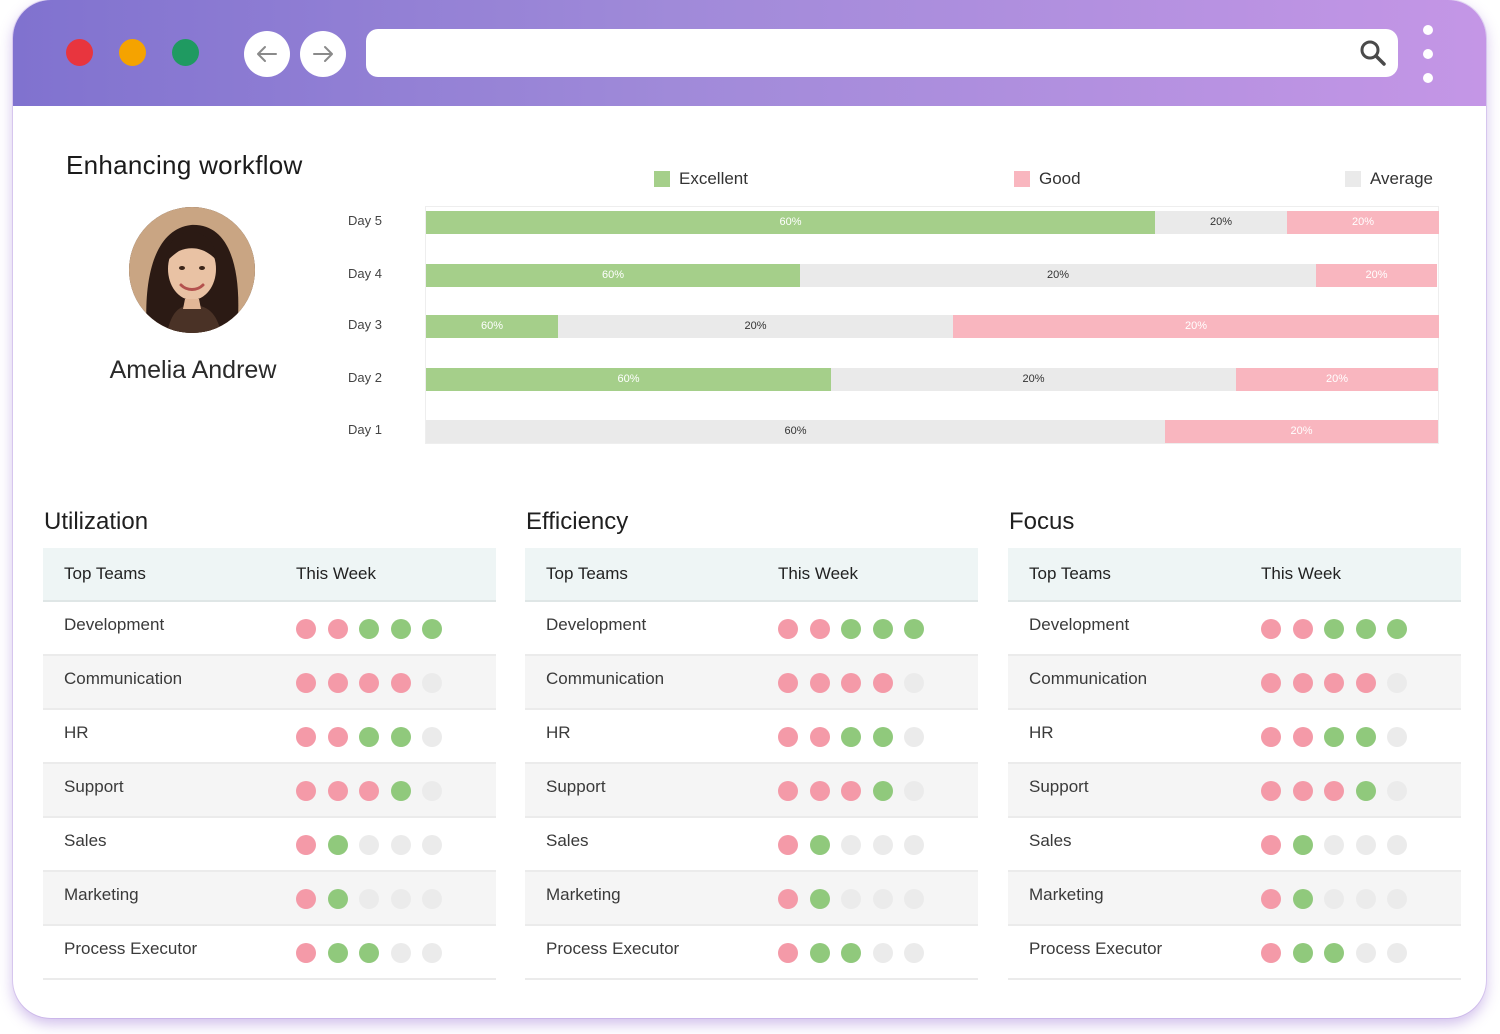 The image size is (1500, 1034). Describe the element at coordinates (79, 52) in the screenshot. I see `close-window-button` at that location.